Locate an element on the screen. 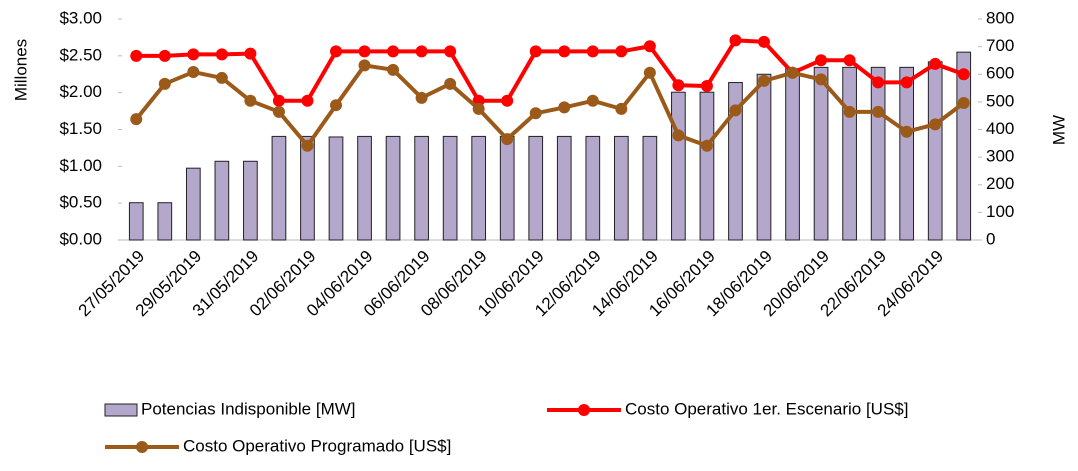  y2-tick-label: 300 is located at coordinates (1000, 156).